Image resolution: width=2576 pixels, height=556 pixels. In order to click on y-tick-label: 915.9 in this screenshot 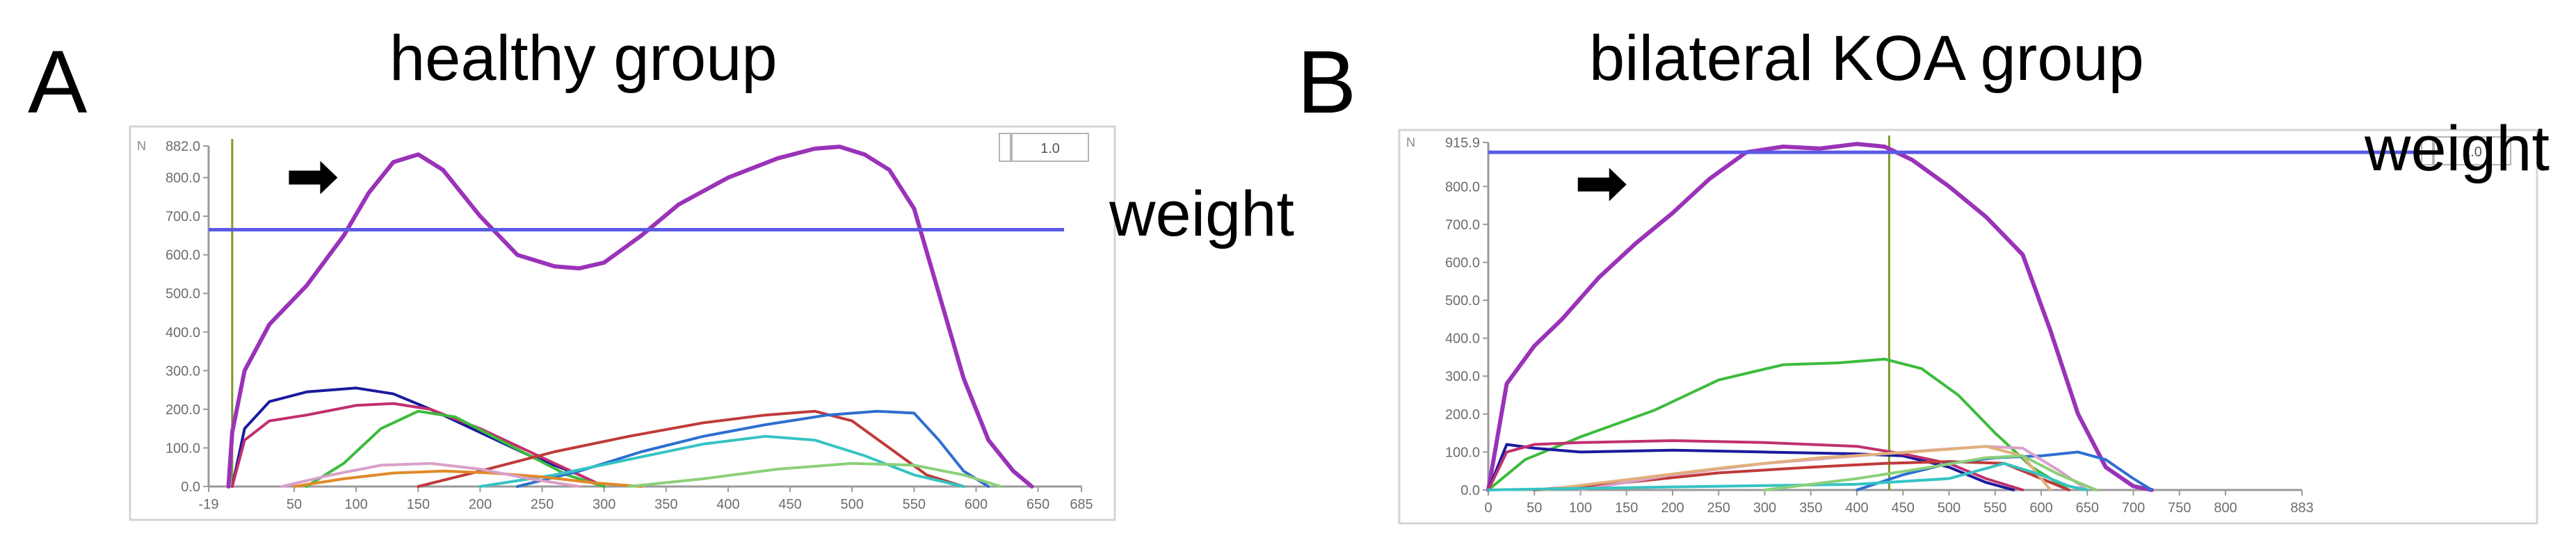, I will do `click(1463, 143)`.